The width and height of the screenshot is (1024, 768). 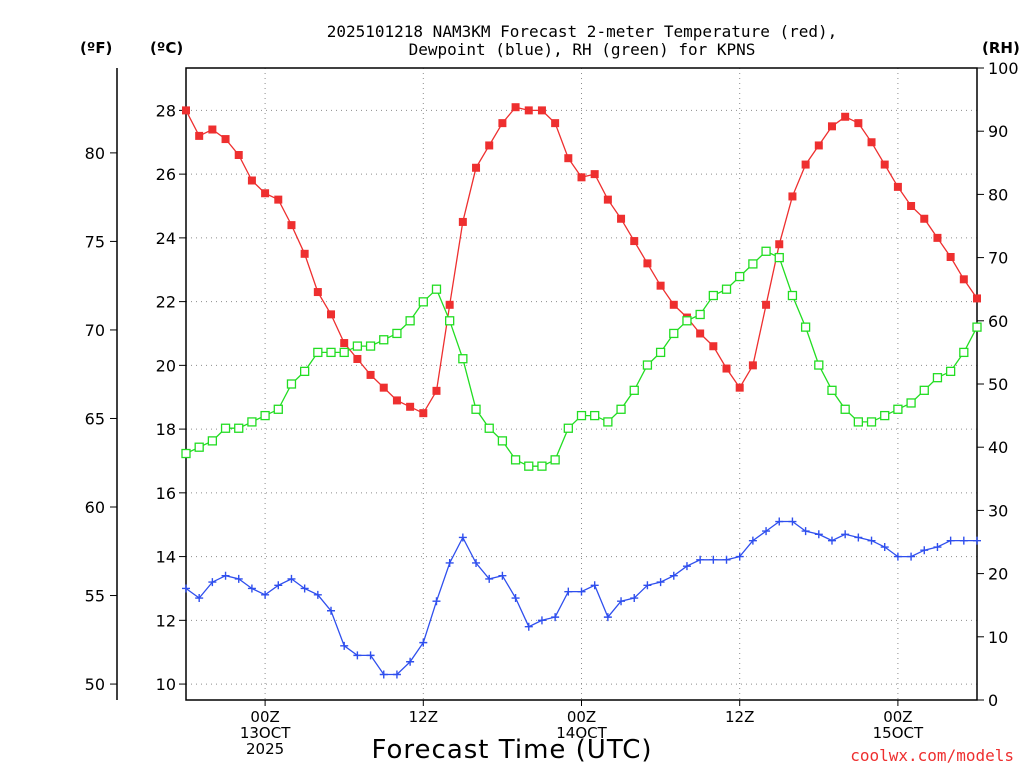 I want to click on rh-tick-label: 30, so click(x=998, y=510).